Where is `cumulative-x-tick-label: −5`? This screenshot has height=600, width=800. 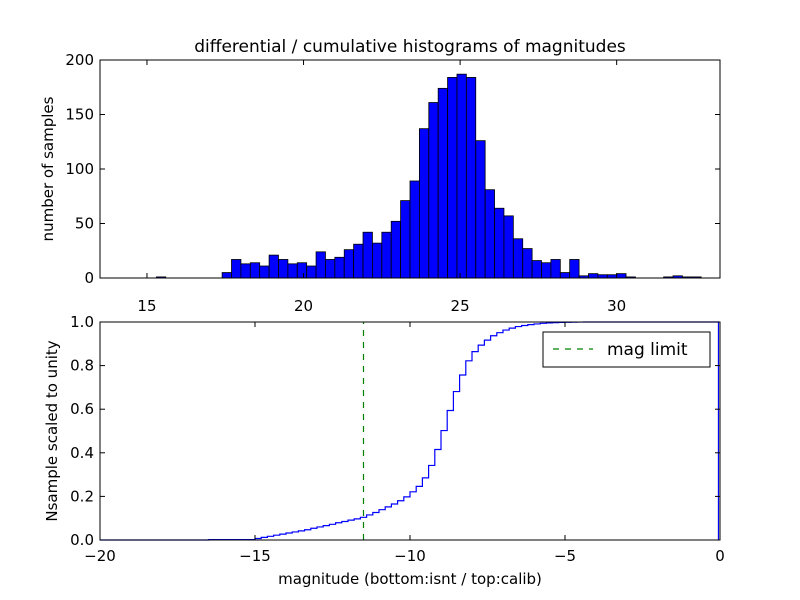 cumulative-x-tick-label: −5 is located at coordinates (565, 556).